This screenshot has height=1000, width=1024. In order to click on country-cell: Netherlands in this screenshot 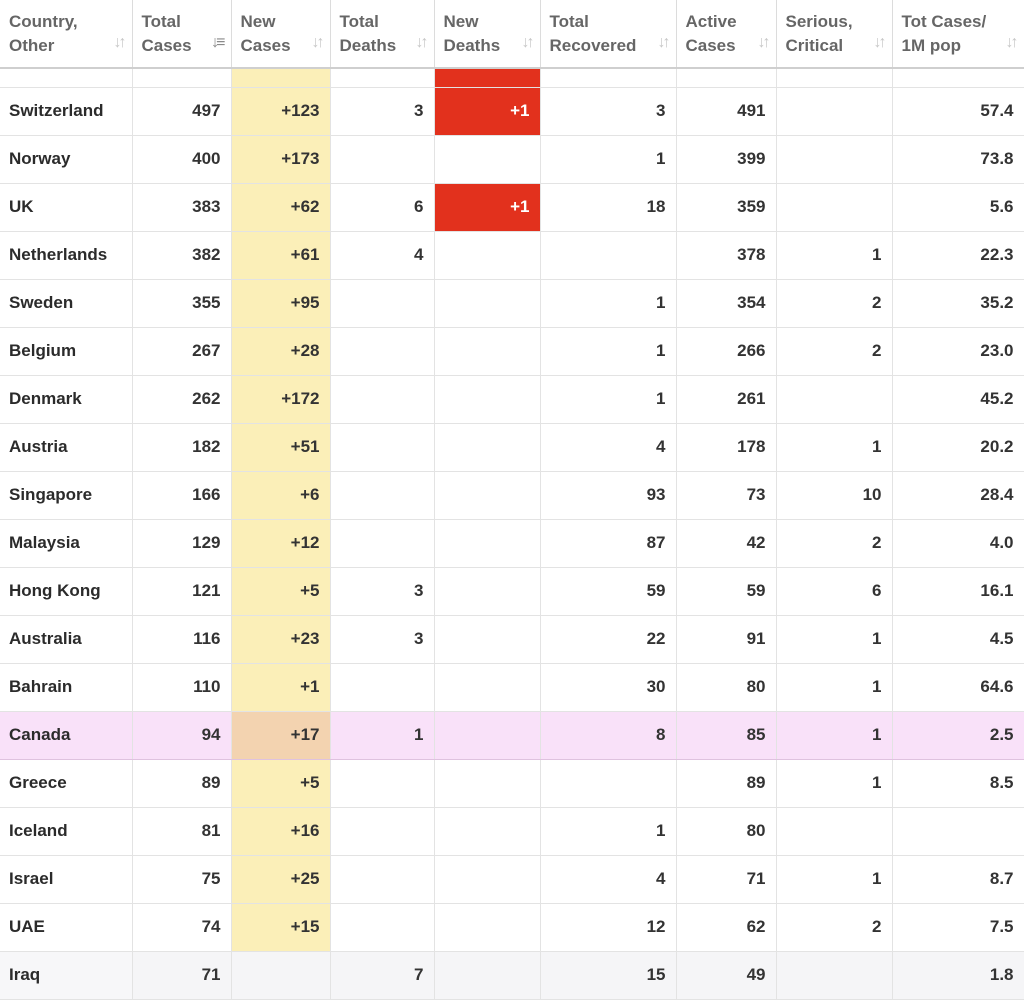, I will do `click(66, 255)`.